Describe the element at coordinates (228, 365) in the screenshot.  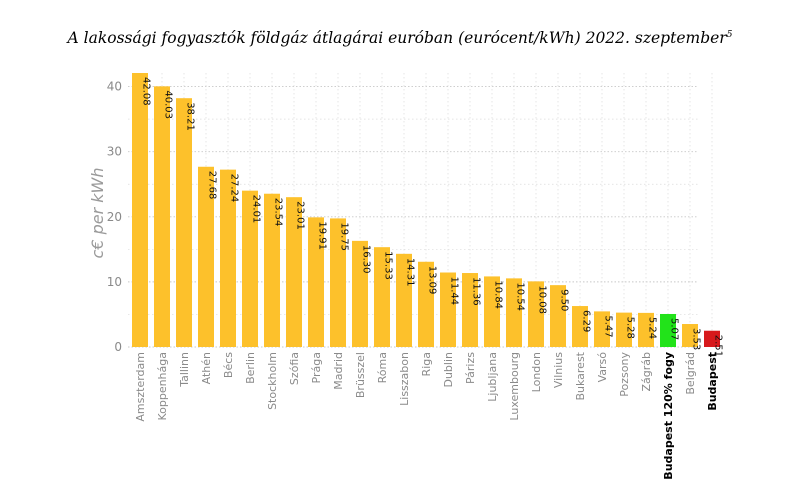
I see `x-tick-label: Bécs` at that location.